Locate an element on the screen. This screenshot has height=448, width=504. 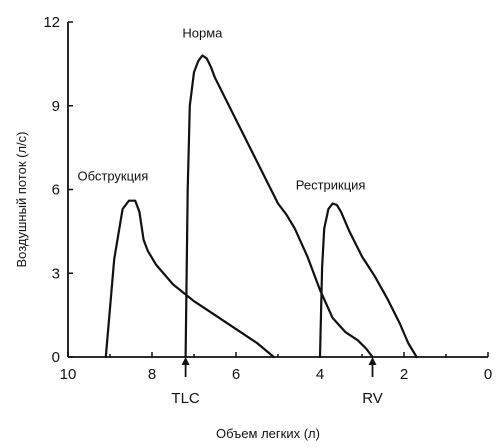
series-label: Норма is located at coordinates (202, 33).